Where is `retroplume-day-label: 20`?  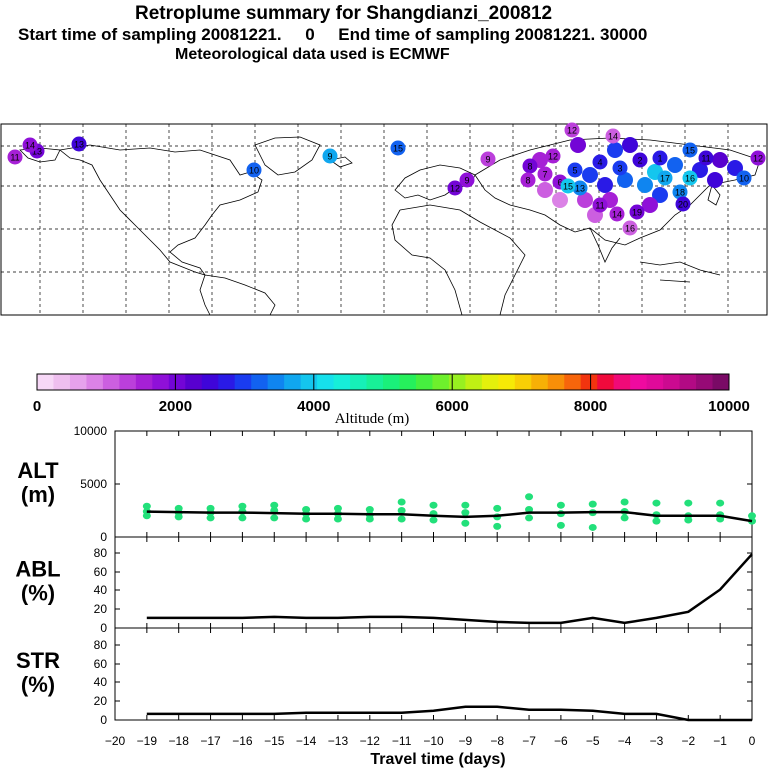
retroplume-day-label: 20 is located at coordinates (683, 205).